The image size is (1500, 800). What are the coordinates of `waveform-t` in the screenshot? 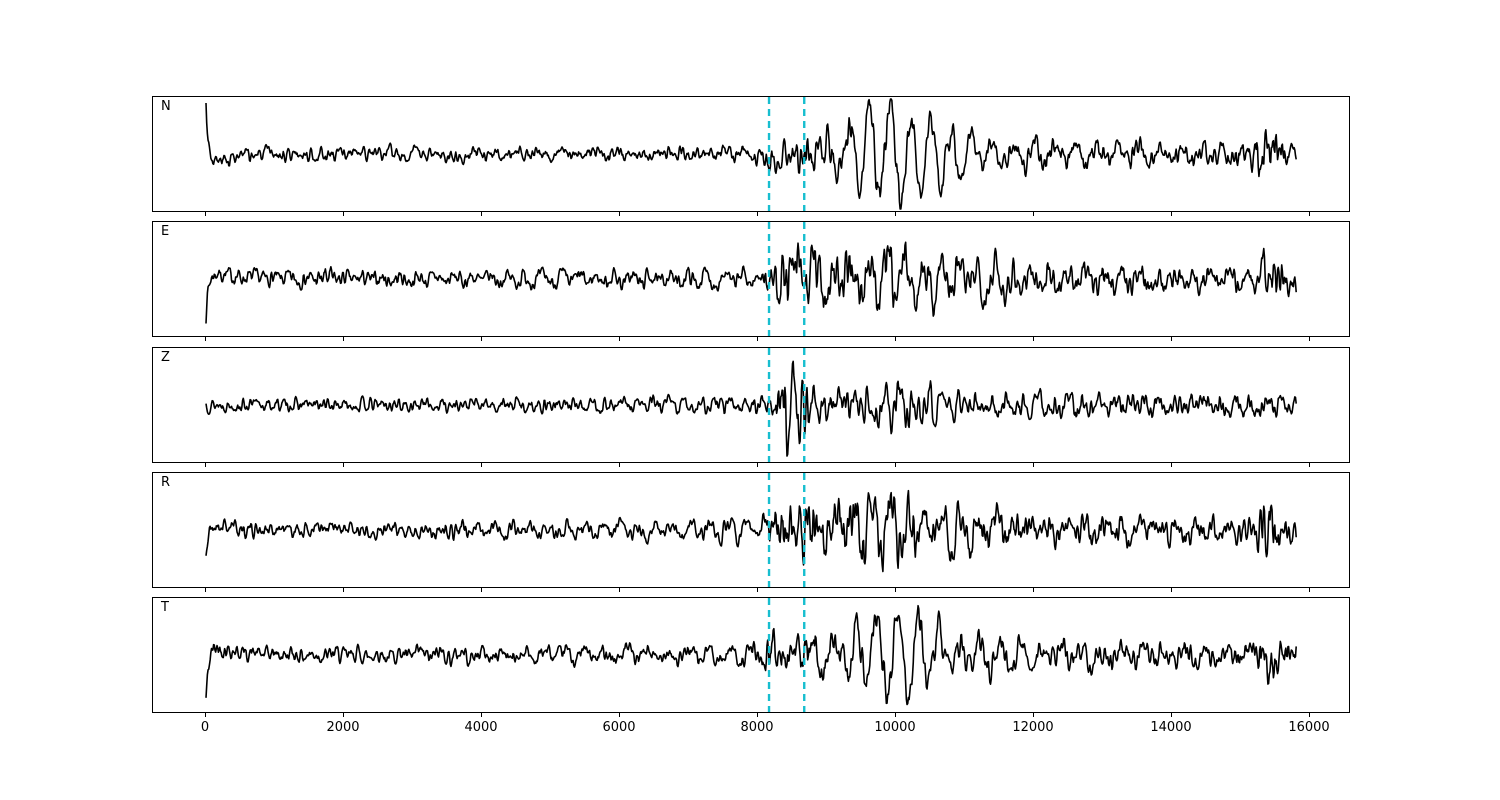 It's located at (751, 655).